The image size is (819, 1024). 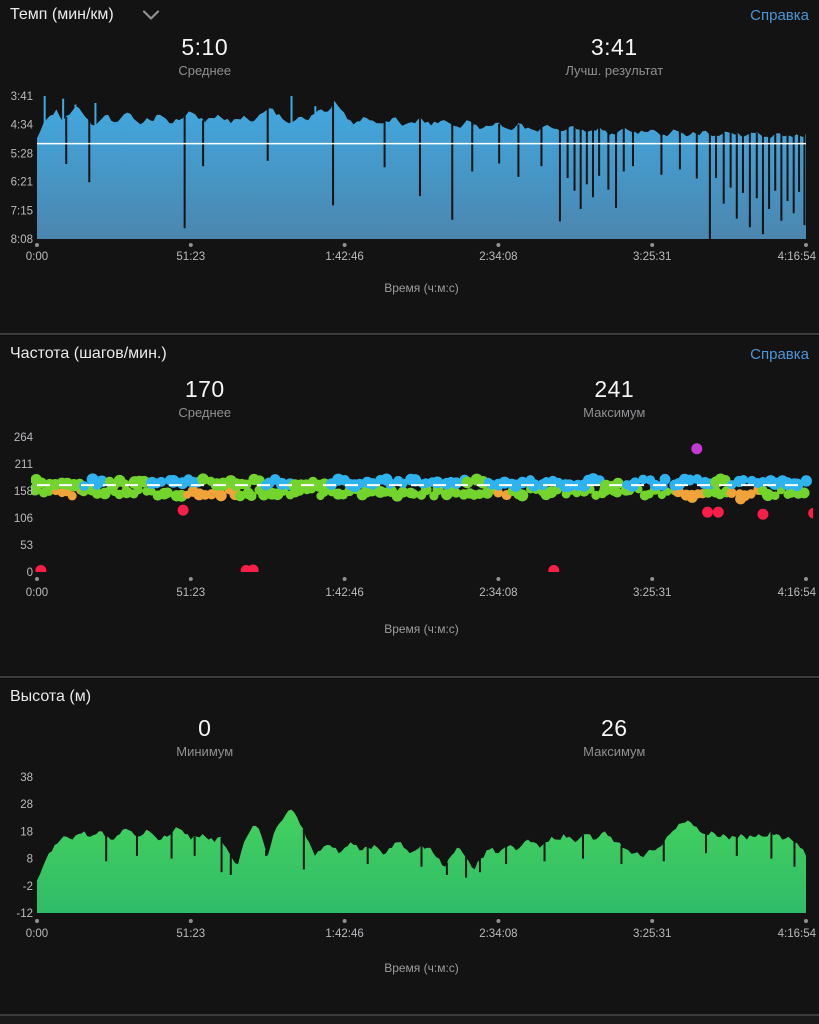 What do you see at coordinates (51, 696) in the screenshot?
I see `elevation-section-title: Высота (м)` at bounding box center [51, 696].